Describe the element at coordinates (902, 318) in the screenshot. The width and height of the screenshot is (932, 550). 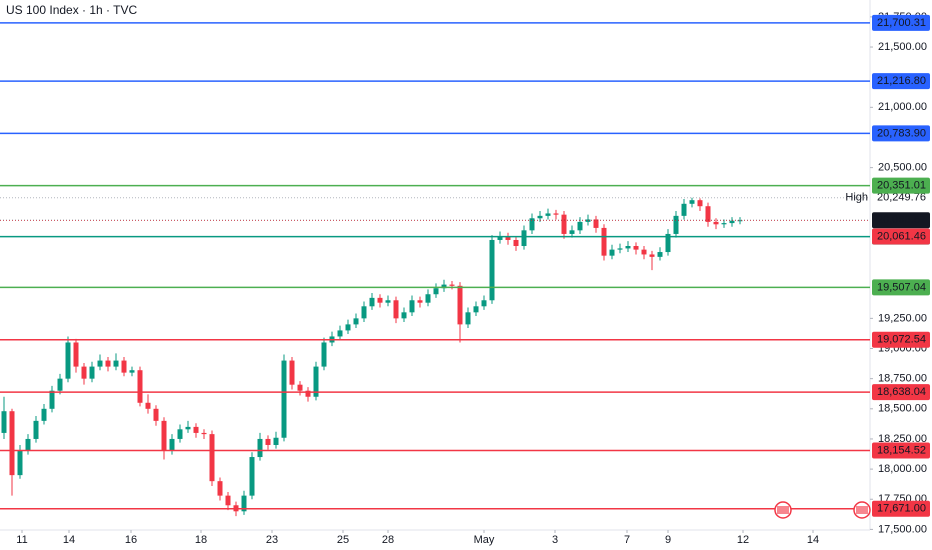
I see `y-tick-label: 19,250.00` at that location.